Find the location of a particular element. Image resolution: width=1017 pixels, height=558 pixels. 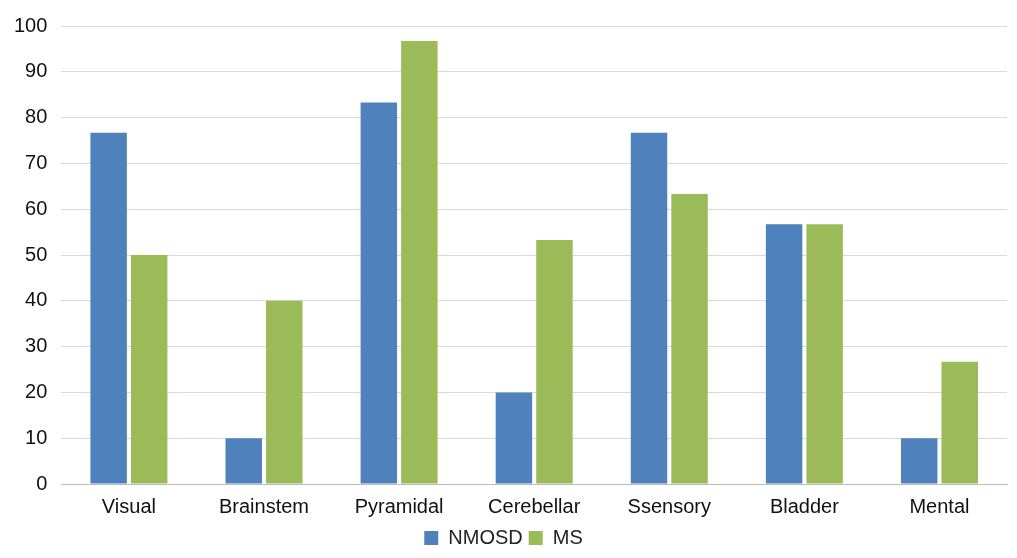

x-tick-label: Ssensory is located at coordinates (669, 505).